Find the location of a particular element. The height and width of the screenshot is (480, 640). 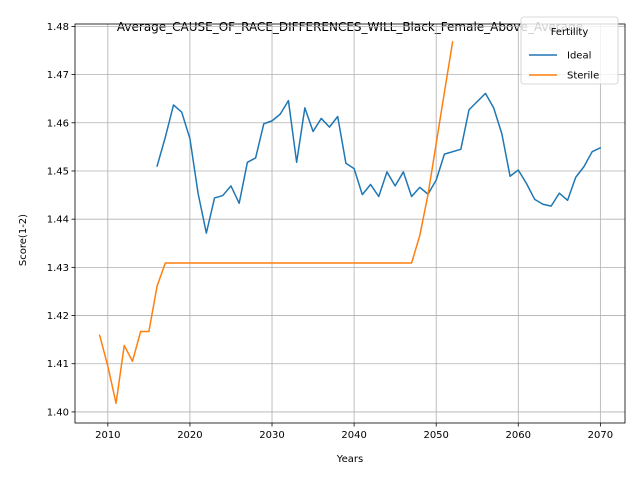

x-tick-label: 2060 is located at coordinates (518, 435).